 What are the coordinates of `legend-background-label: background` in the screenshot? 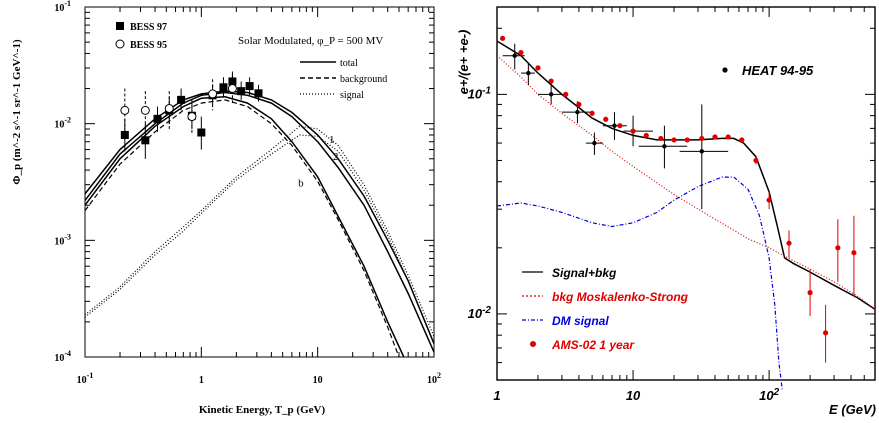 It's located at (363, 79).